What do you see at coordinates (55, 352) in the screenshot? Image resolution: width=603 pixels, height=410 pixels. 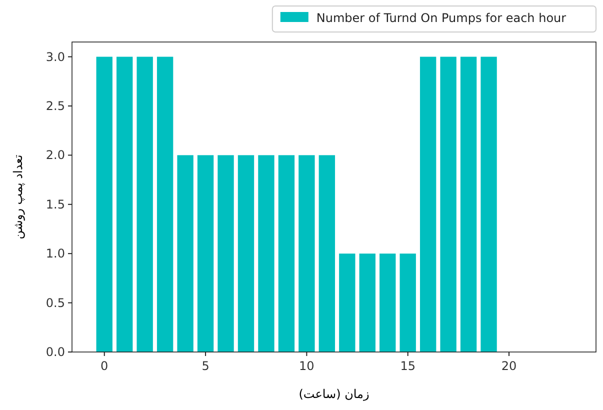 I see `y-tick-label: 0.0` at bounding box center [55, 352].